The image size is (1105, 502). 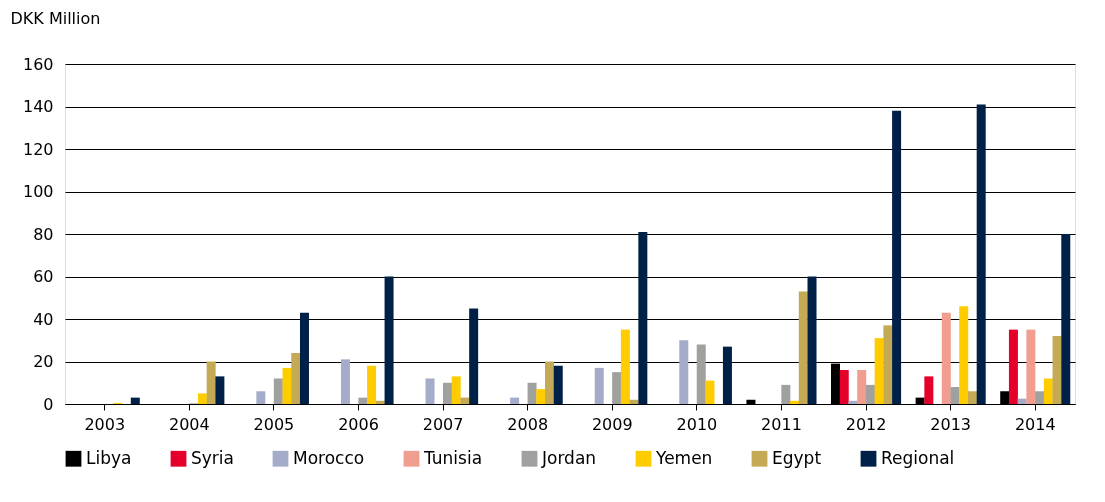 I want to click on legend-label: Egypt, so click(x=797, y=457).